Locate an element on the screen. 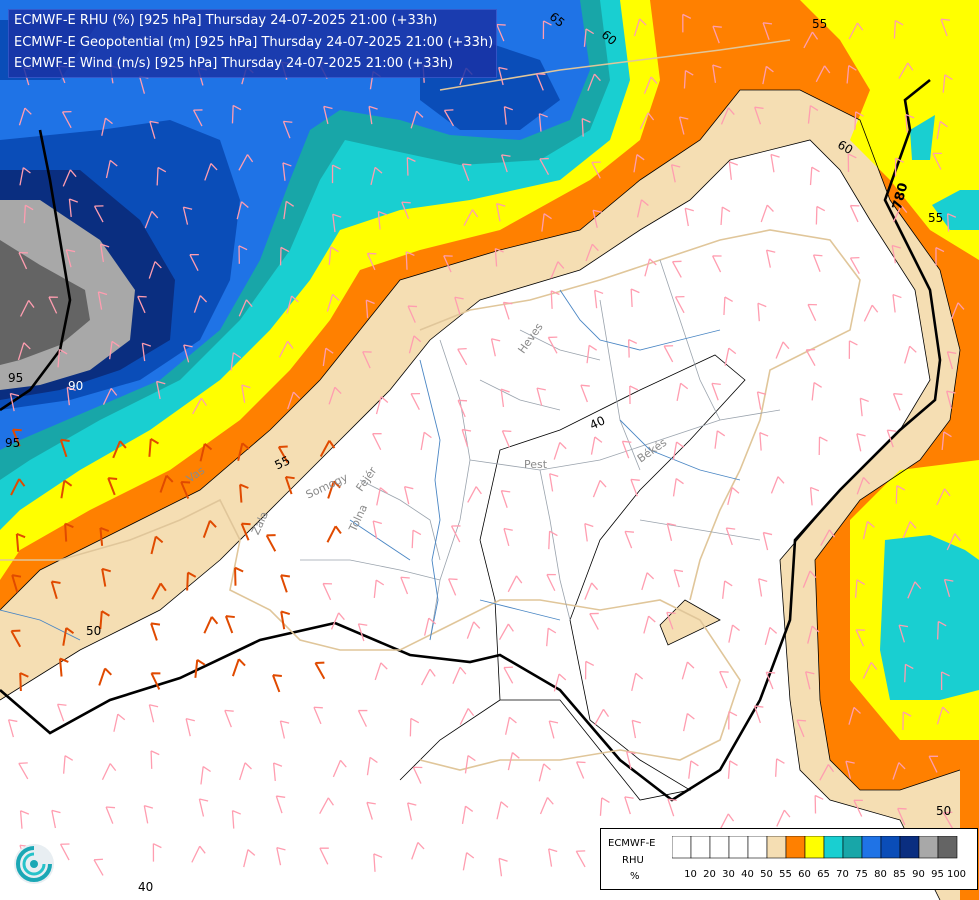 This screenshot has height=900, width=979. legend-tick-label: 85 is located at coordinates (899, 874).